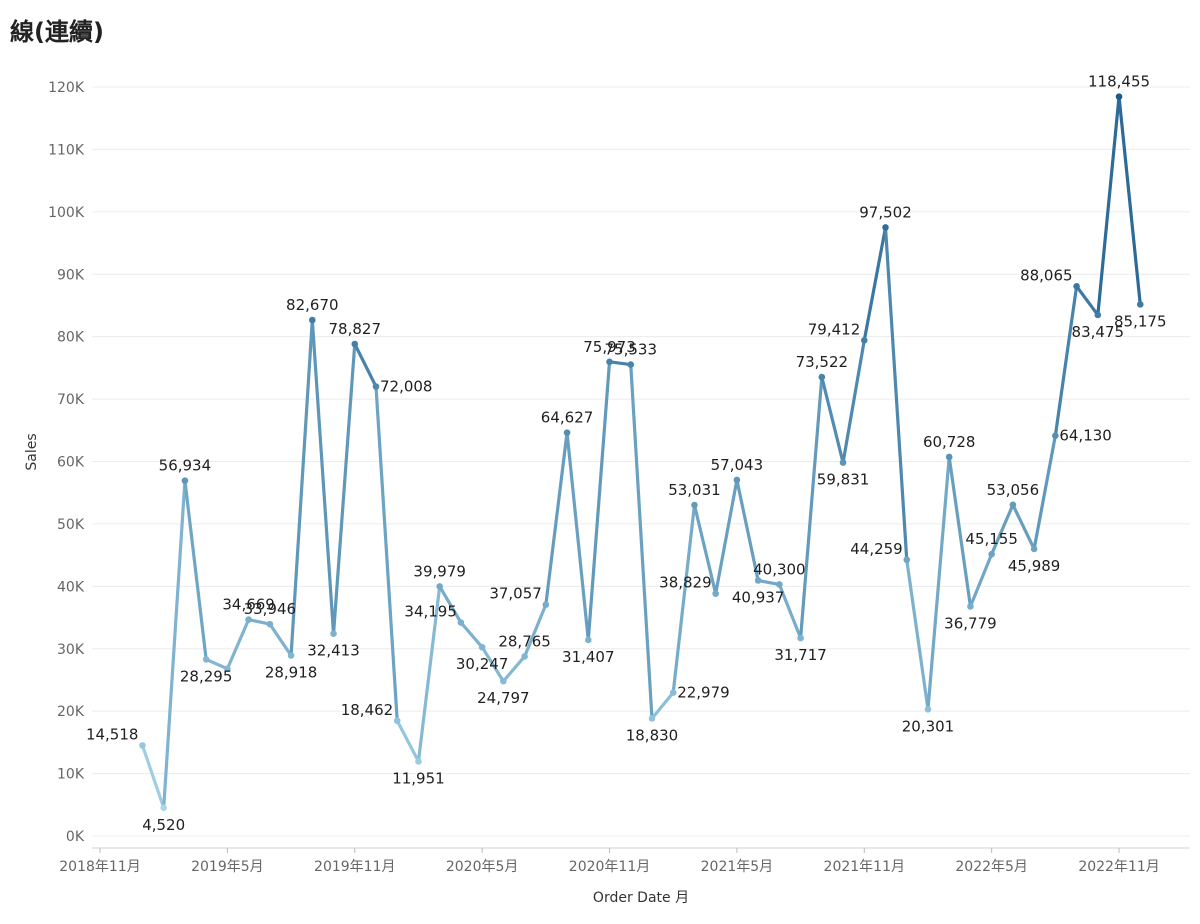 The image size is (1200, 924). I want to click on data-label: 40,300, so click(779, 569).